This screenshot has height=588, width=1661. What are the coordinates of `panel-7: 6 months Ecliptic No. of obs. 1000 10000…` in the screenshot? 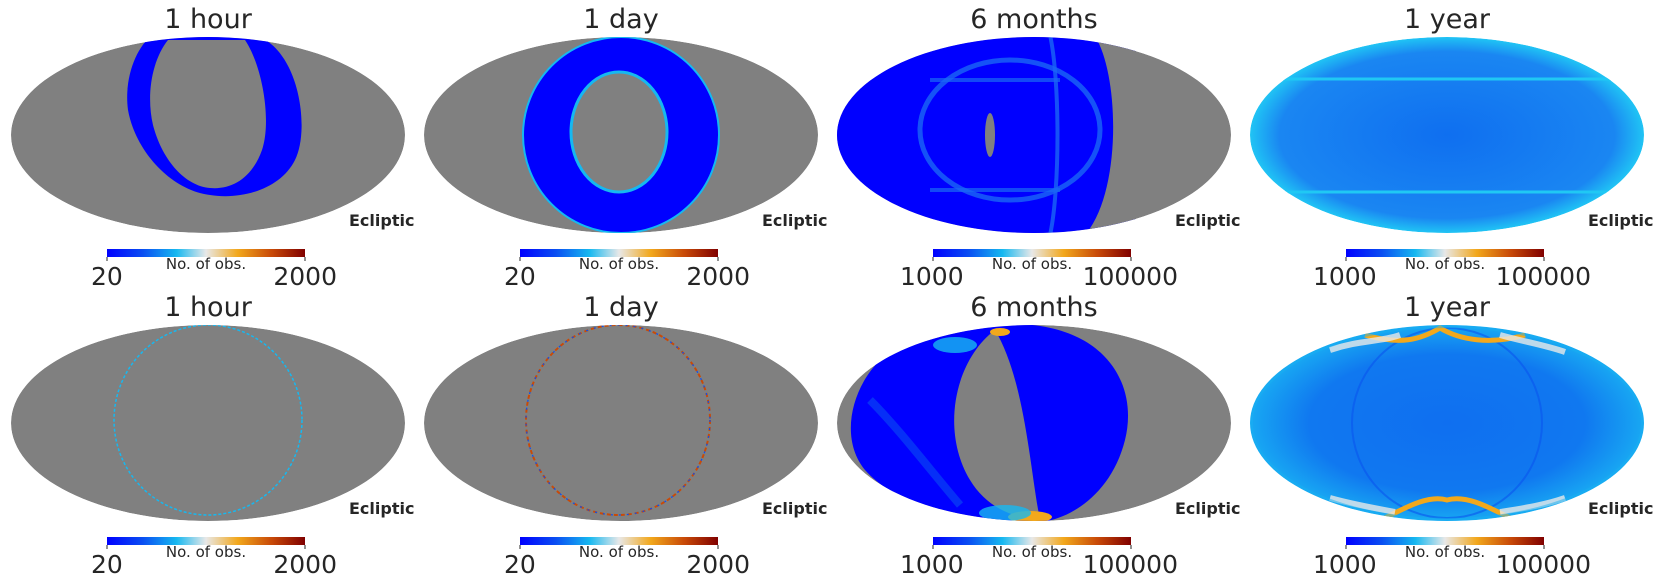 It's located at (1038, 435).